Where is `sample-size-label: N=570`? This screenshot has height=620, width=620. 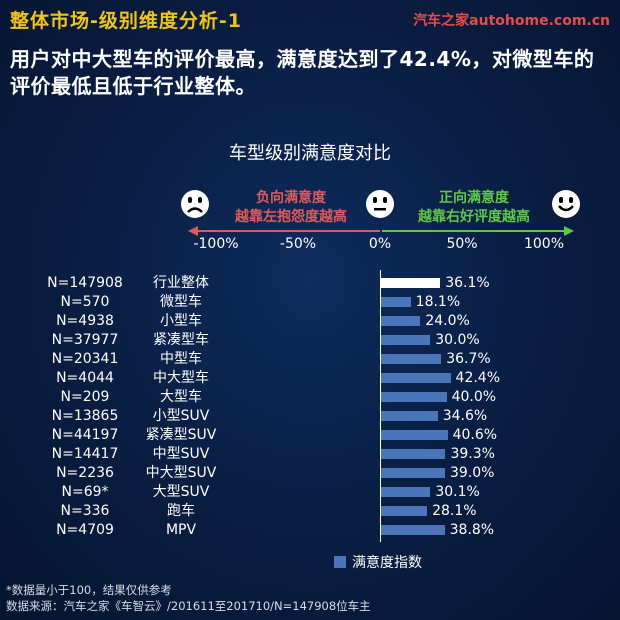 sample-size-label: N=570 is located at coordinates (85, 302).